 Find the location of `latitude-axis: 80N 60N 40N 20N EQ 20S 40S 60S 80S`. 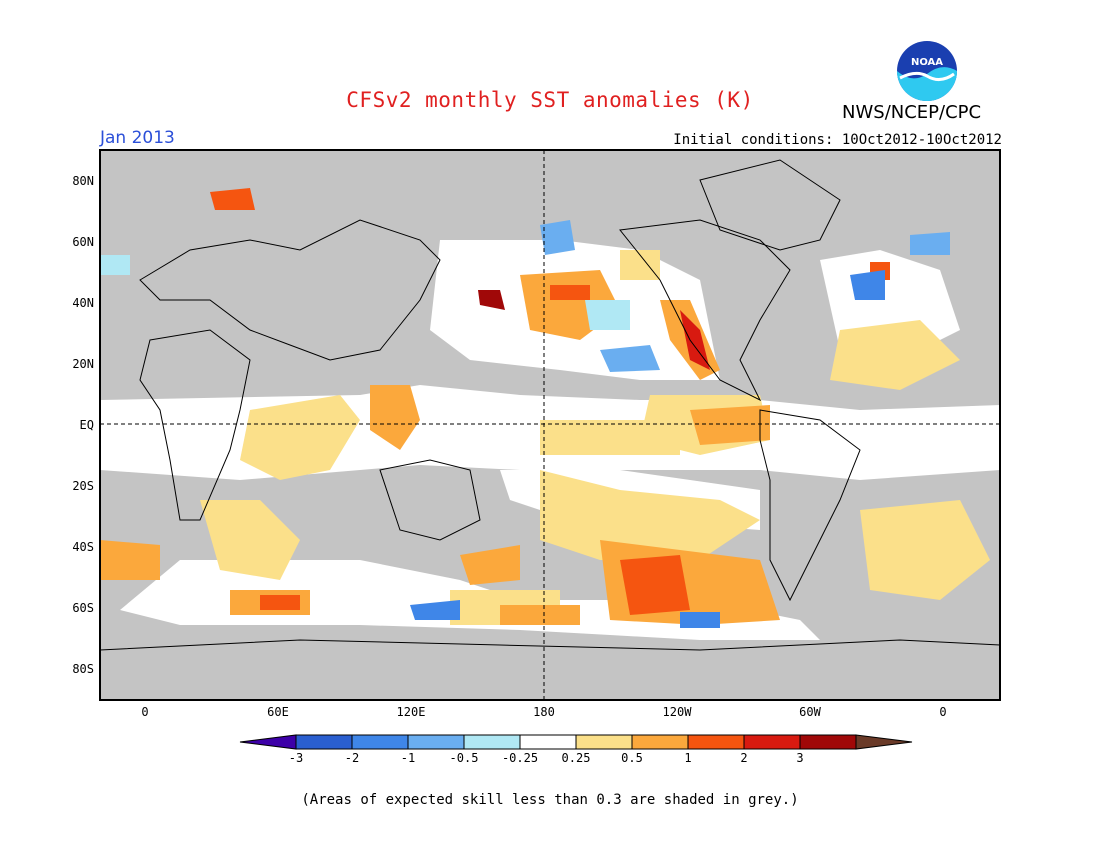

latitude-axis: 80N 60N 40N 20N EQ 20S 40S 60S 80S is located at coordinates (83, 425).